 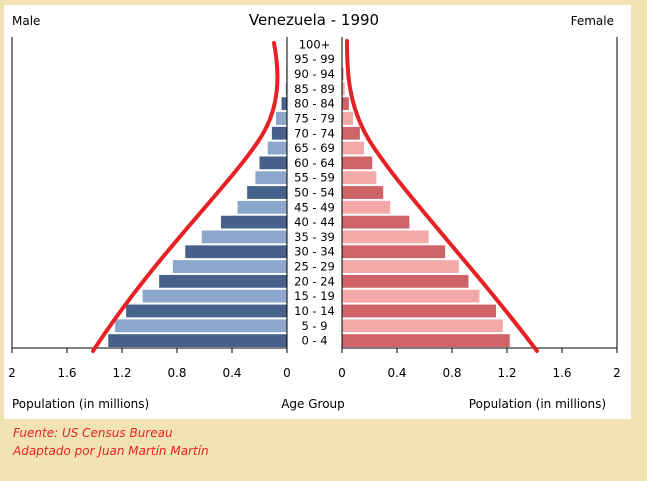 I want to click on age-group-label: 50 - 54, so click(x=314, y=193).